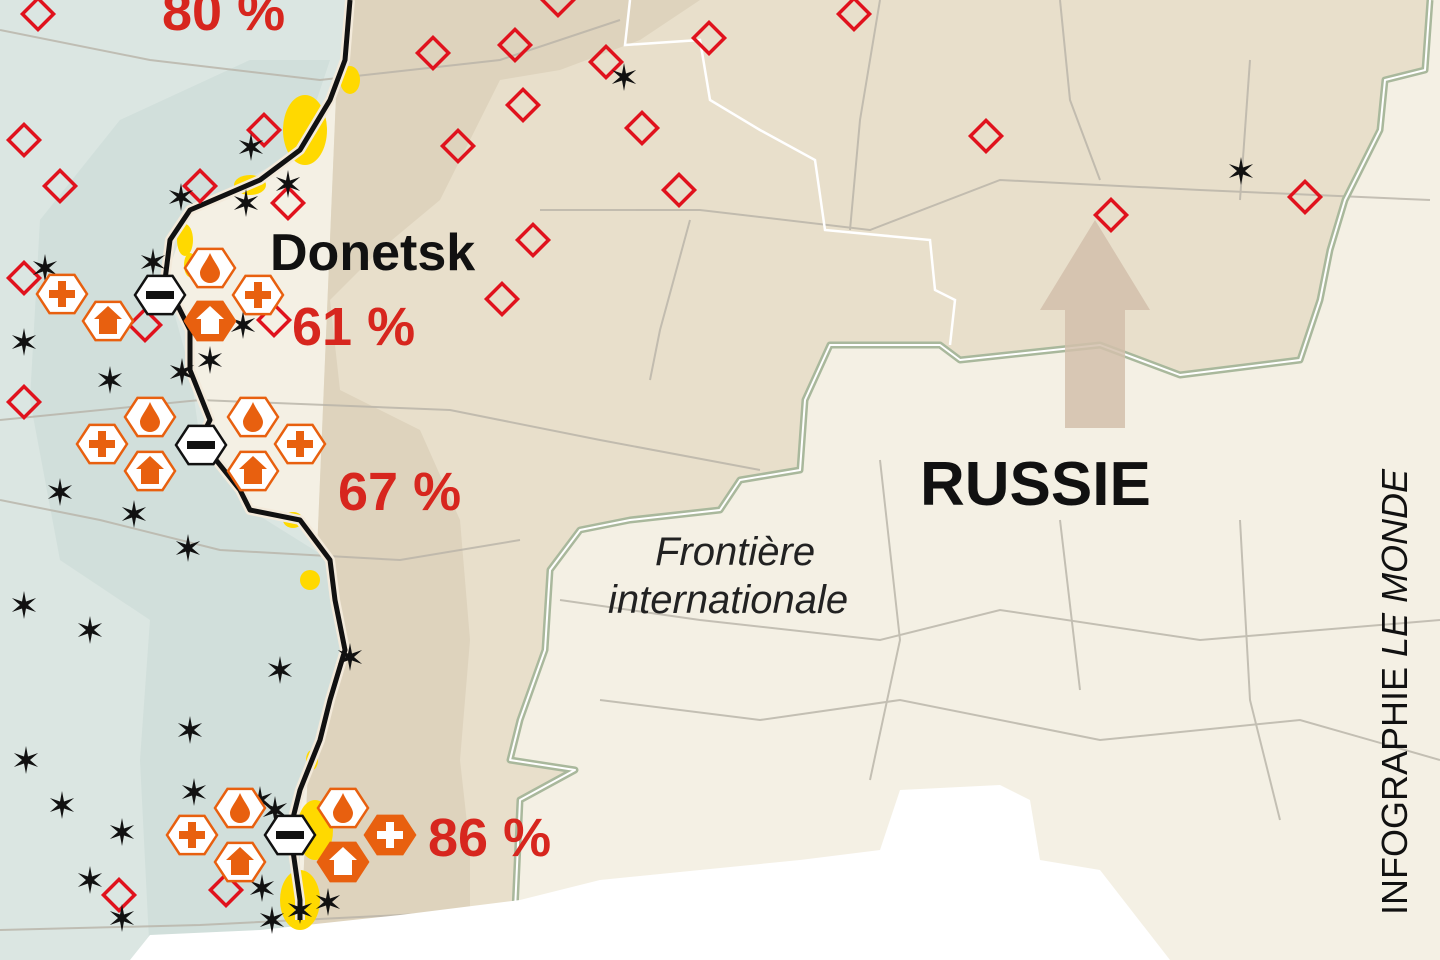 This screenshot has height=960, width=1440. I want to click on arrow-up-icon, so click(1095, 324).